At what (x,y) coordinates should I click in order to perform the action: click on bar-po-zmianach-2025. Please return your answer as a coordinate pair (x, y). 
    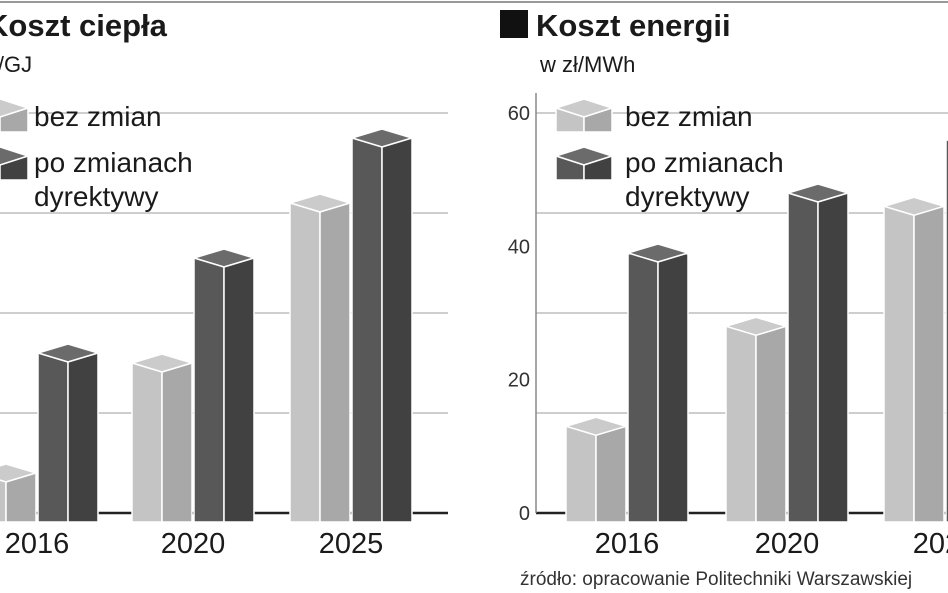
    Looking at the image, I should click on (382, 325).